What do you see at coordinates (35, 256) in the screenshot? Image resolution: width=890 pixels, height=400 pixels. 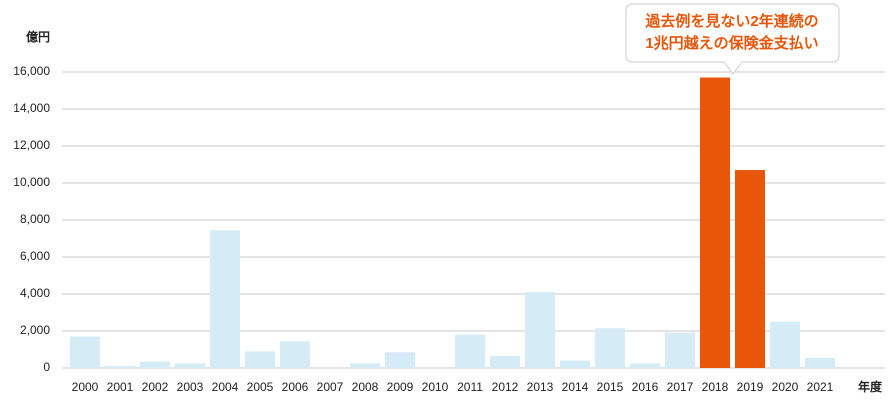 I see `y-tick-label: 6,000` at bounding box center [35, 256].